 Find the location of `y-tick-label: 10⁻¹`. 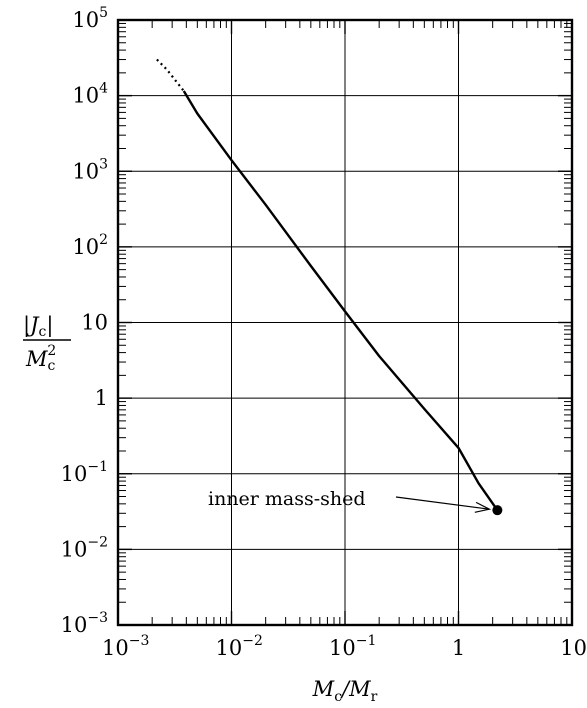

y-tick-label: 10⁻¹ is located at coordinates (84, 472).